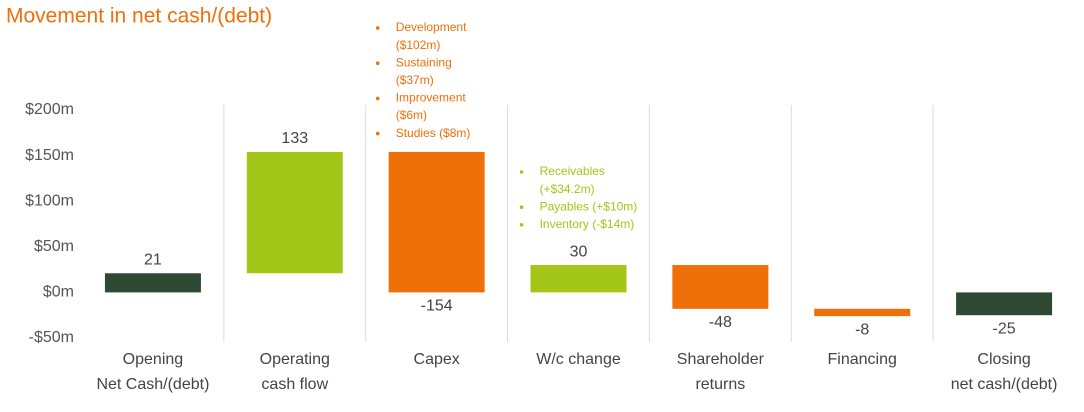 This screenshot has height=412, width=1084. I want to click on y-tick-label: $100m, so click(49, 200).